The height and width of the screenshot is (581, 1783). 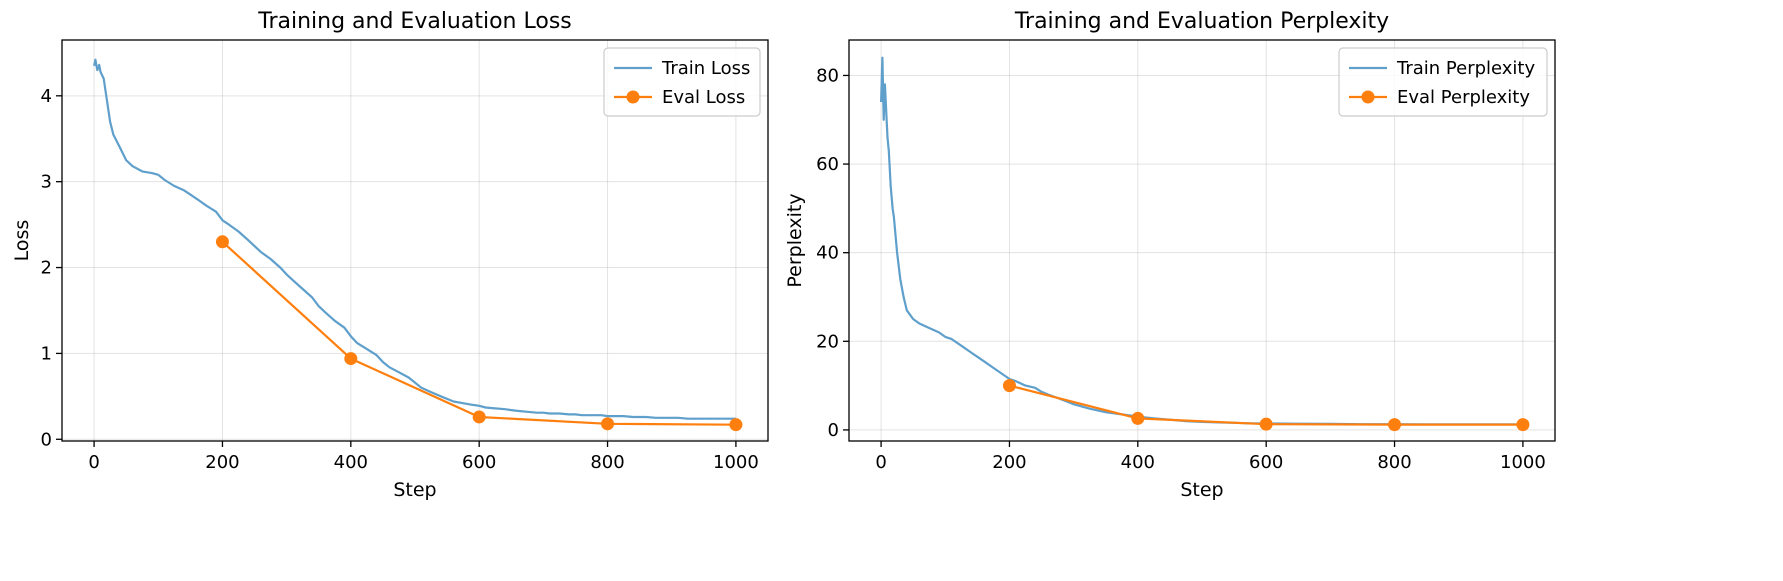 I want to click on loss-chart-title: Training and Evaluation Loss, so click(x=414, y=21).